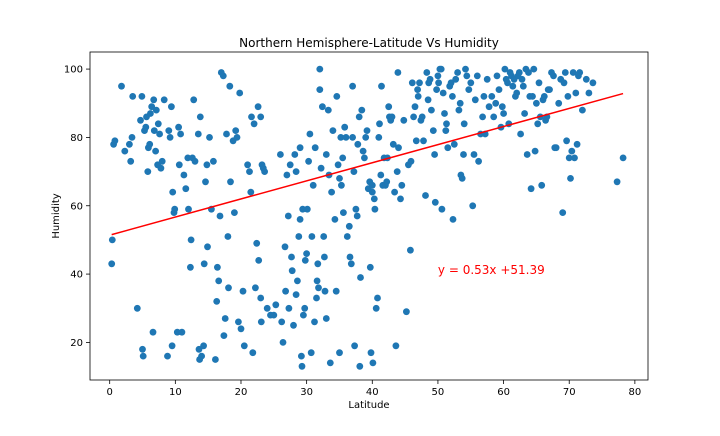 The width and height of the screenshot is (720, 436). I want to click on x-tick-label: 20, so click(241, 392).